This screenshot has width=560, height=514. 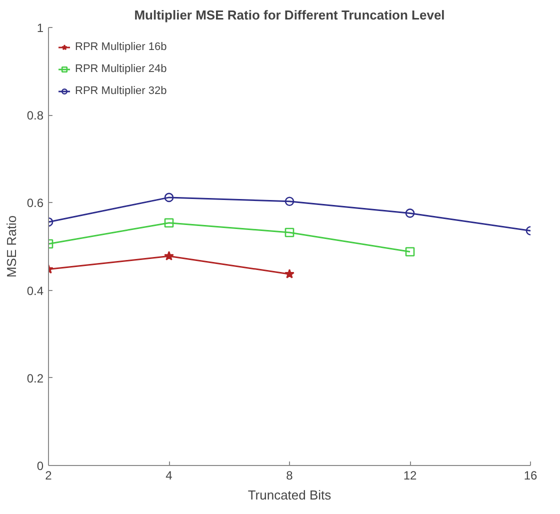 I want to click on y-axis-title: MSE Ratio, so click(x=11, y=246).